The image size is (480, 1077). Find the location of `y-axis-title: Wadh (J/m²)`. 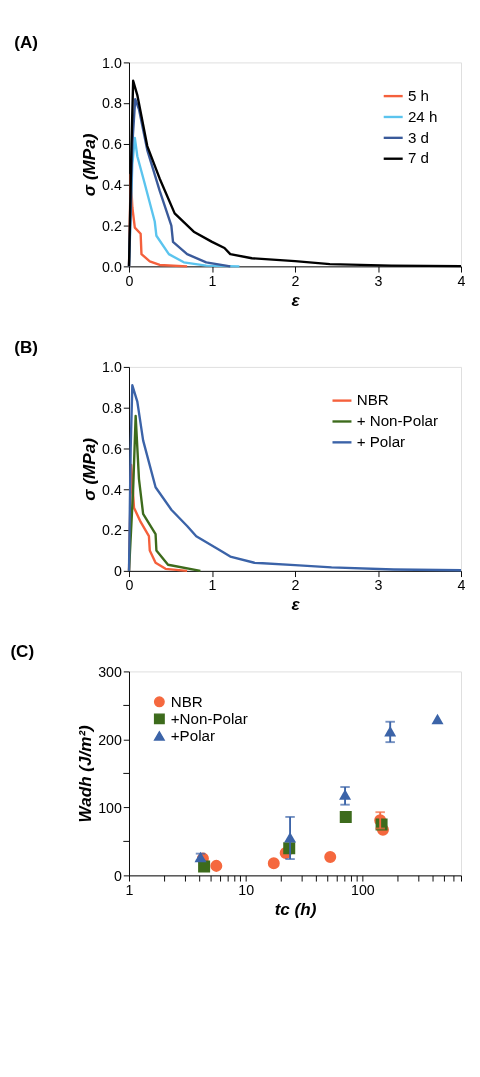

y-axis-title: Wadh (J/m²) is located at coordinates (85, 773).